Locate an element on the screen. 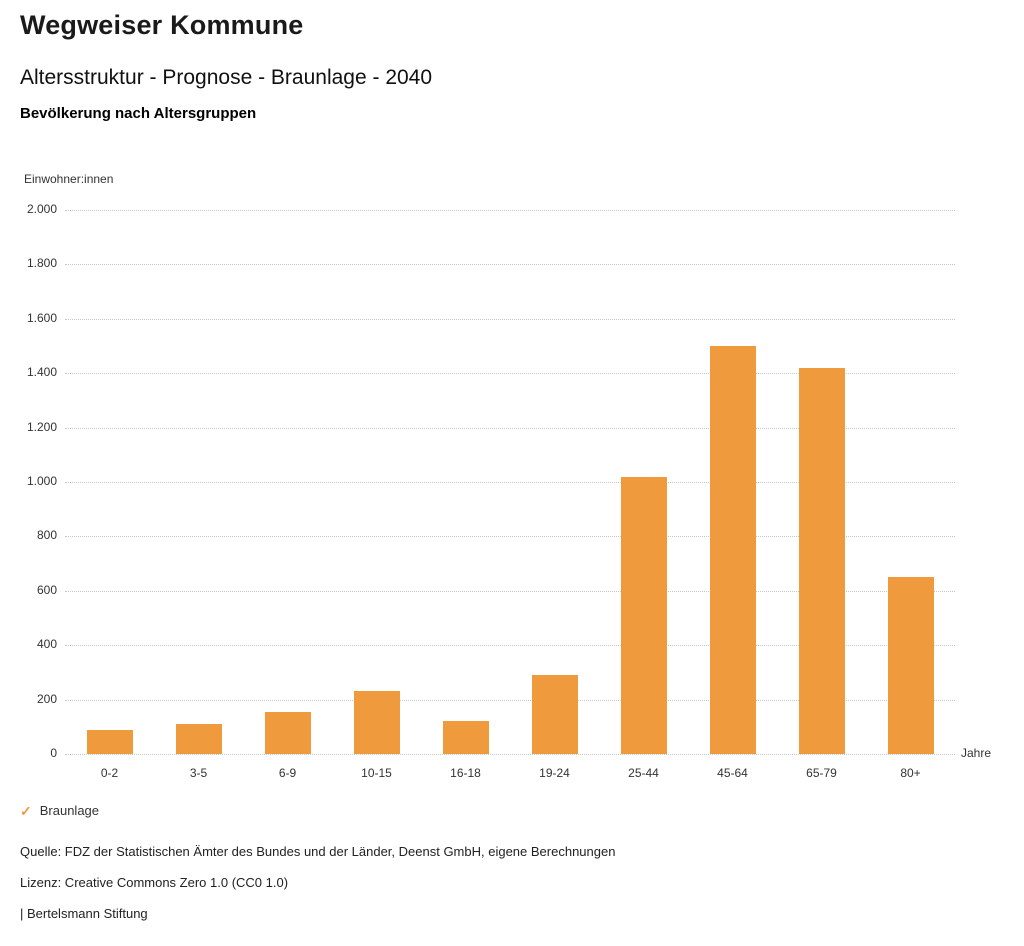  bar-80+ is located at coordinates (910, 665).